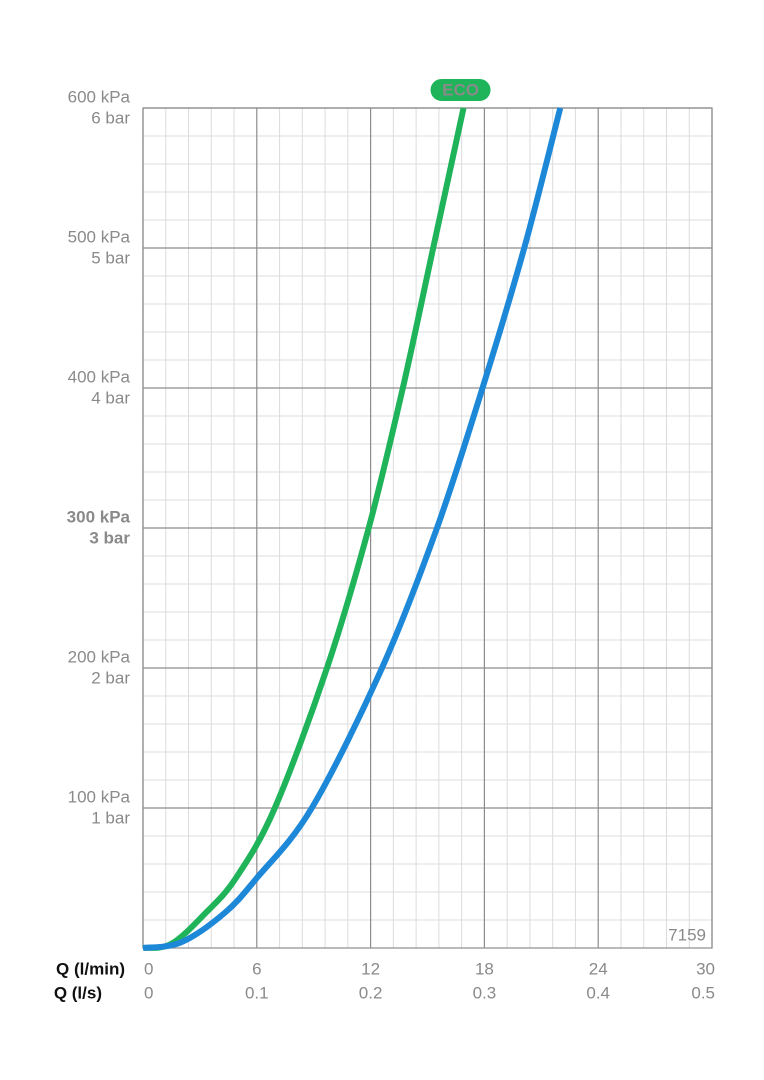 This screenshot has height=1080, width=764. What do you see at coordinates (598, 968) in the screenshot?
I see `x-tick-label: 24` at bounding box center [598, 968].